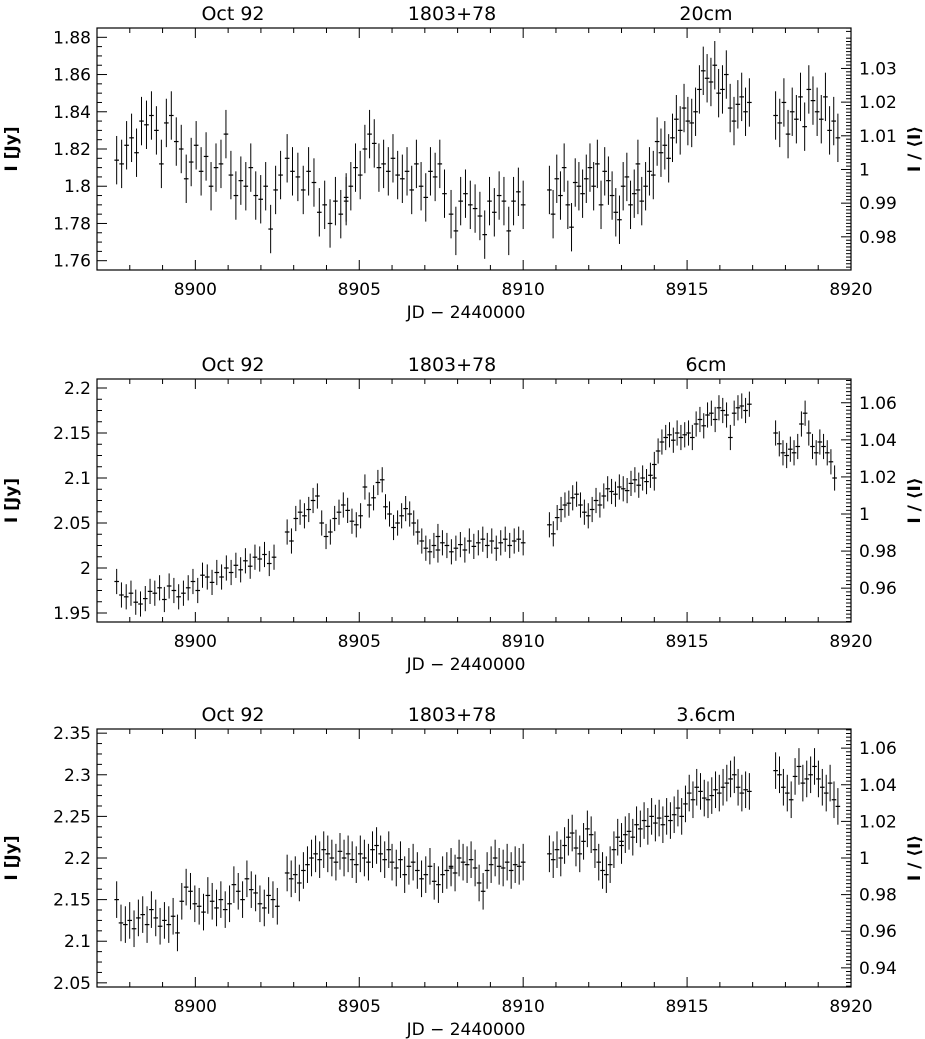 The image size is (925, 1039). Describe the element at coordinates (77, 776) in the screenshot. I see `y-tick-label: 2.3` at that location.